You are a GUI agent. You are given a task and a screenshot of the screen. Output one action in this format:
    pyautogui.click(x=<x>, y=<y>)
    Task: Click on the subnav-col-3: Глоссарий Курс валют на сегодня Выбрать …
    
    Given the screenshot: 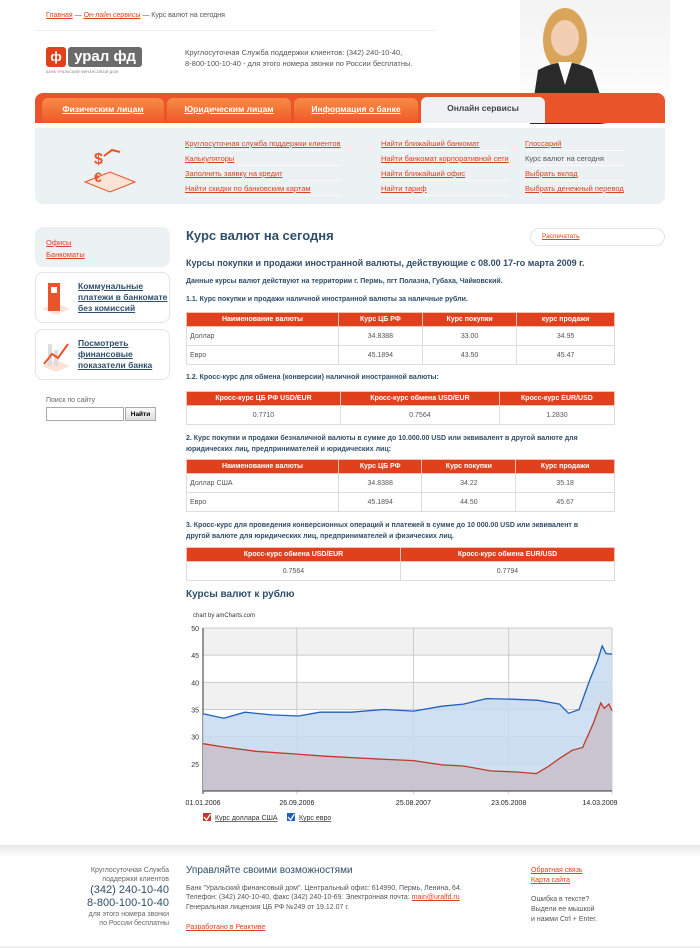 What is the action you would take?
    pyautogui.click(x=574, y=166)
    